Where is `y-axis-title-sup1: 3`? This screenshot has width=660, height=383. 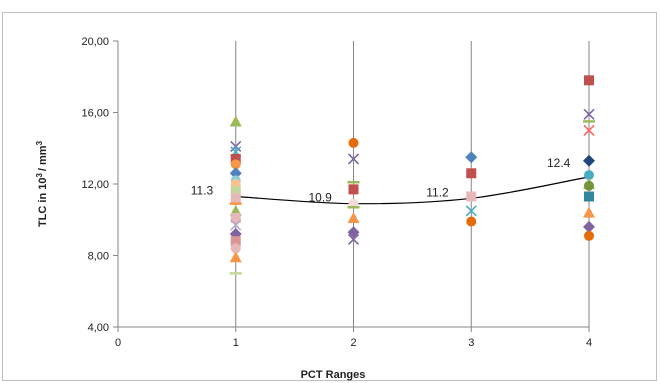 y-axis-title-sup1: 3 is located at coordinates (39, 175).